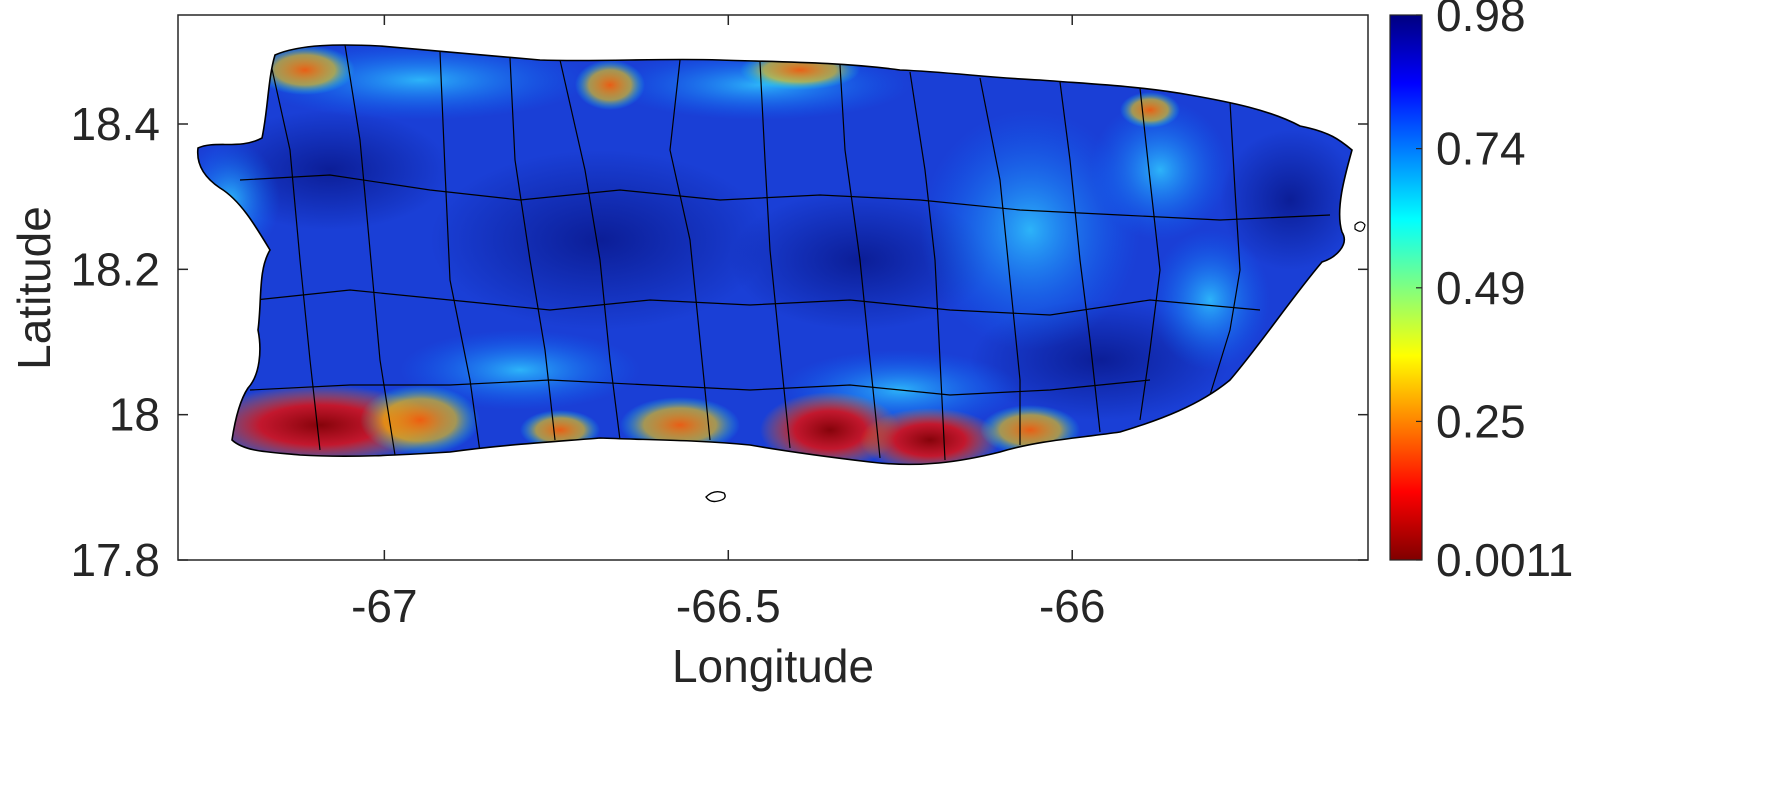 Image resolution: width=1788 pixels, height=795 pixels. What do you see at coordinates (134, 415) in the screenshot?
I see `y-tick-label: 18` at bounding box center [134, 415].